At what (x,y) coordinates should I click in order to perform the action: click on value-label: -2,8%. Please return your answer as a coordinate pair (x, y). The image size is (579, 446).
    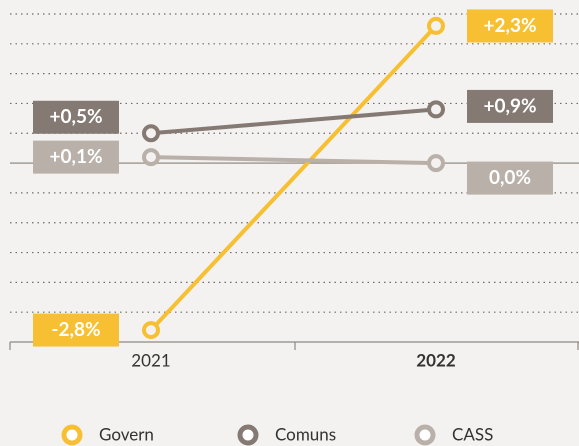
    Looking at the image, I should click on (75, 329).